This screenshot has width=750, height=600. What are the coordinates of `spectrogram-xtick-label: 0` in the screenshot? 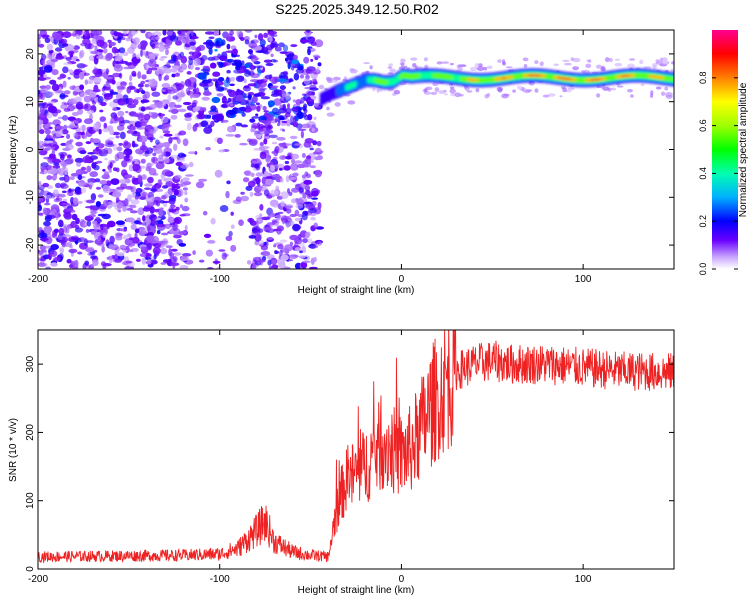 It's located at (402, 279).